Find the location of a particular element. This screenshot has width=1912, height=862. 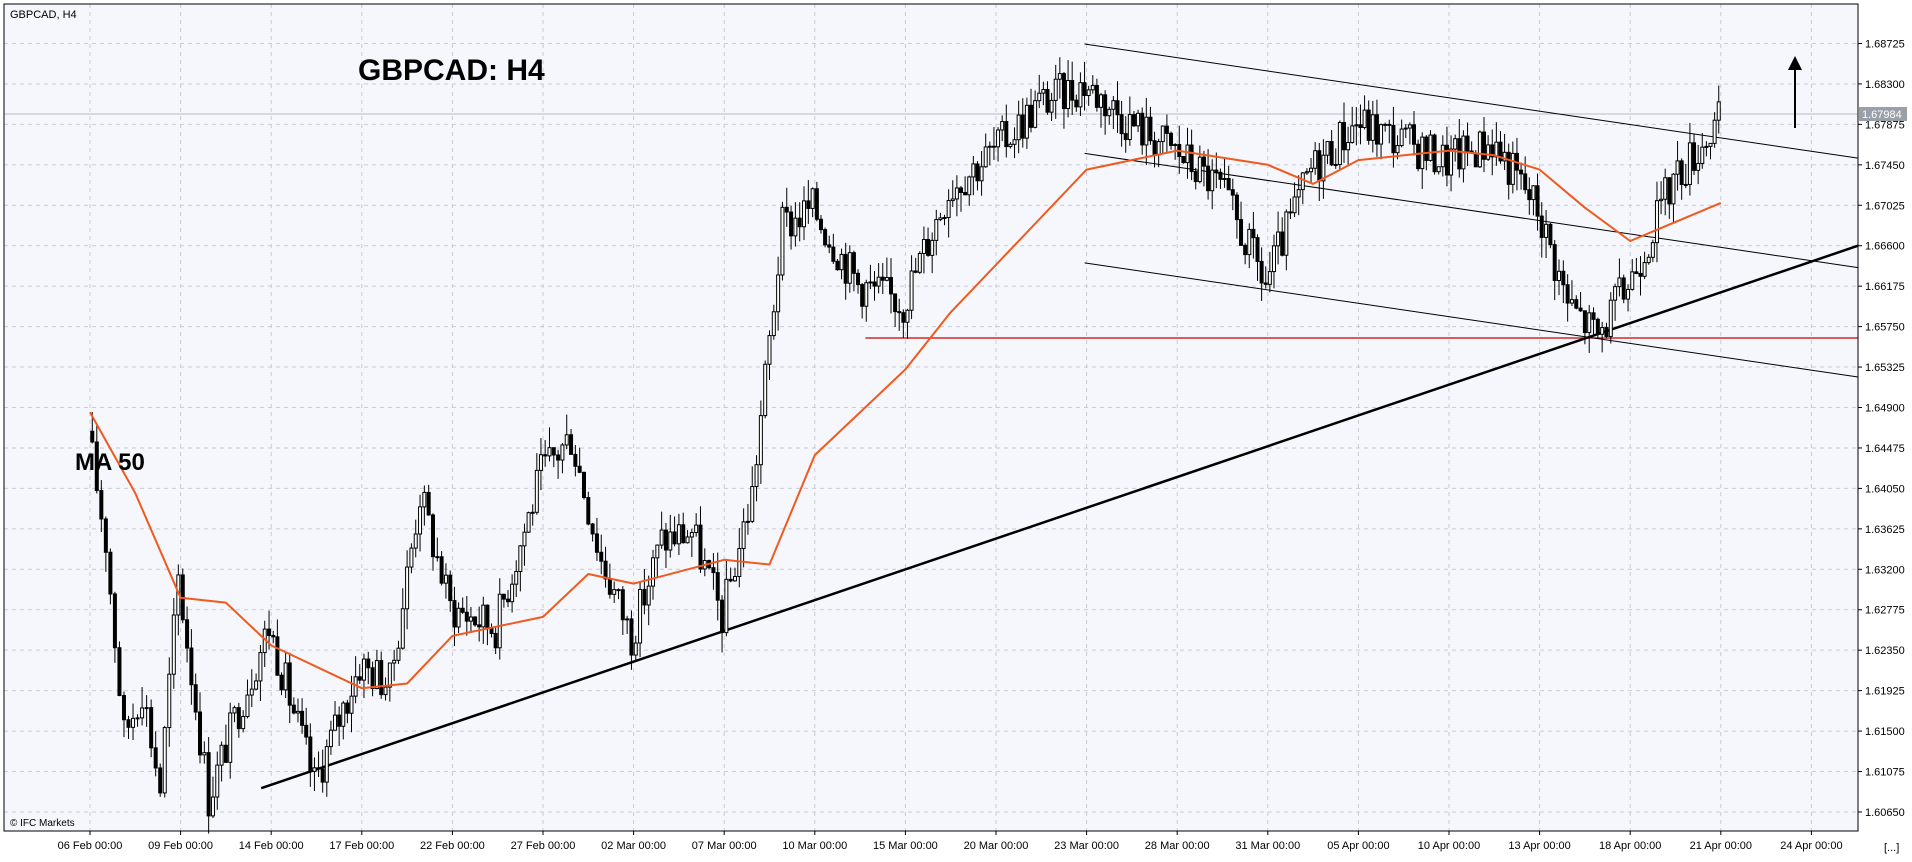

x-tick-label: 18 Apr 00:00 is located at coordinates (1630, 846).